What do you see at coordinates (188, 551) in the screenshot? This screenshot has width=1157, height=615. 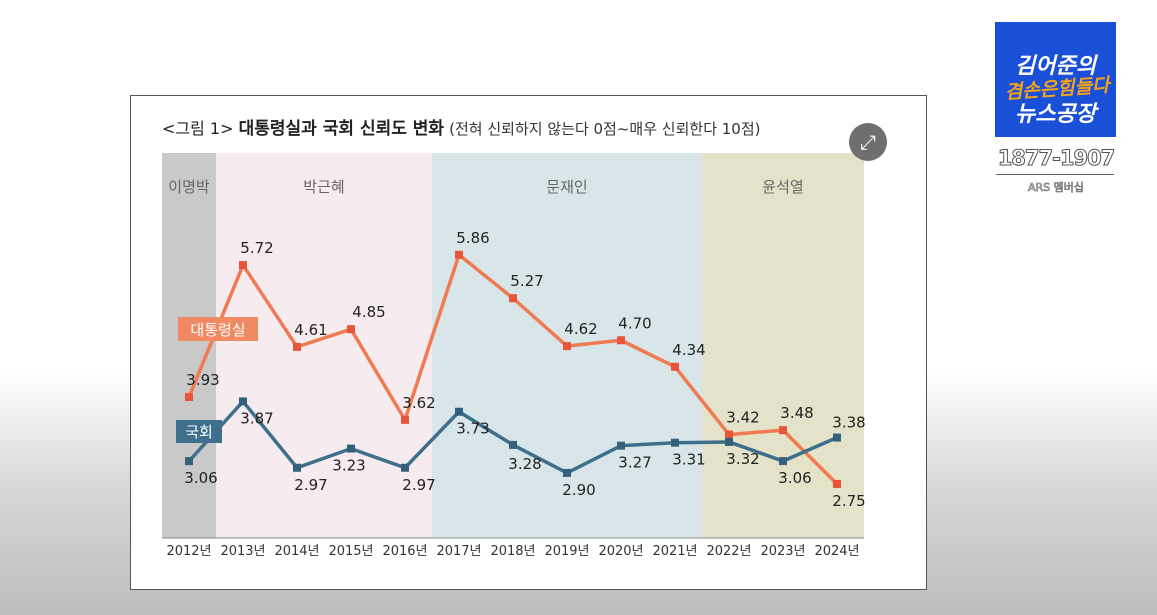 I see `x-tick-label: 2012년` at bounding box center [188, 551].